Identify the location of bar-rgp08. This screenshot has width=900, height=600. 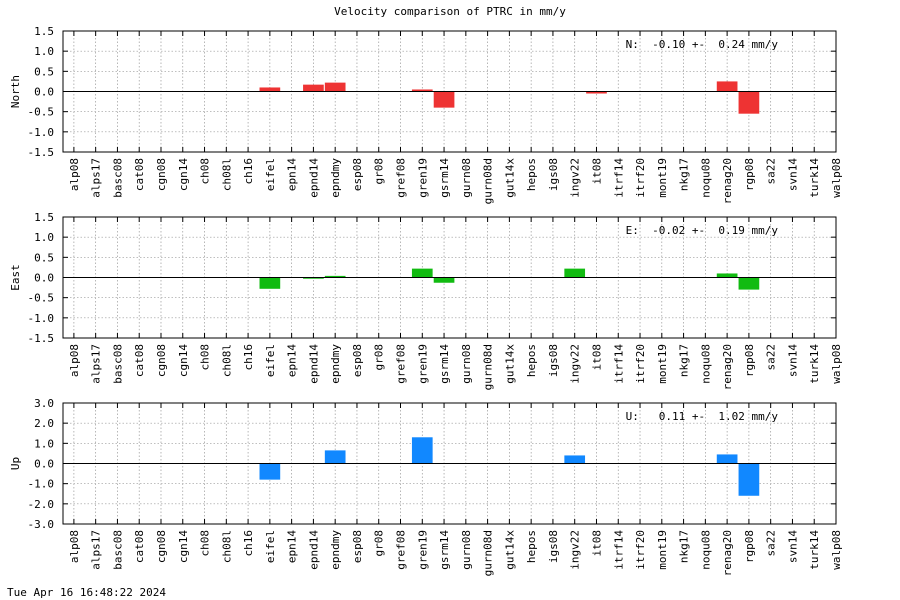
(749, 102).